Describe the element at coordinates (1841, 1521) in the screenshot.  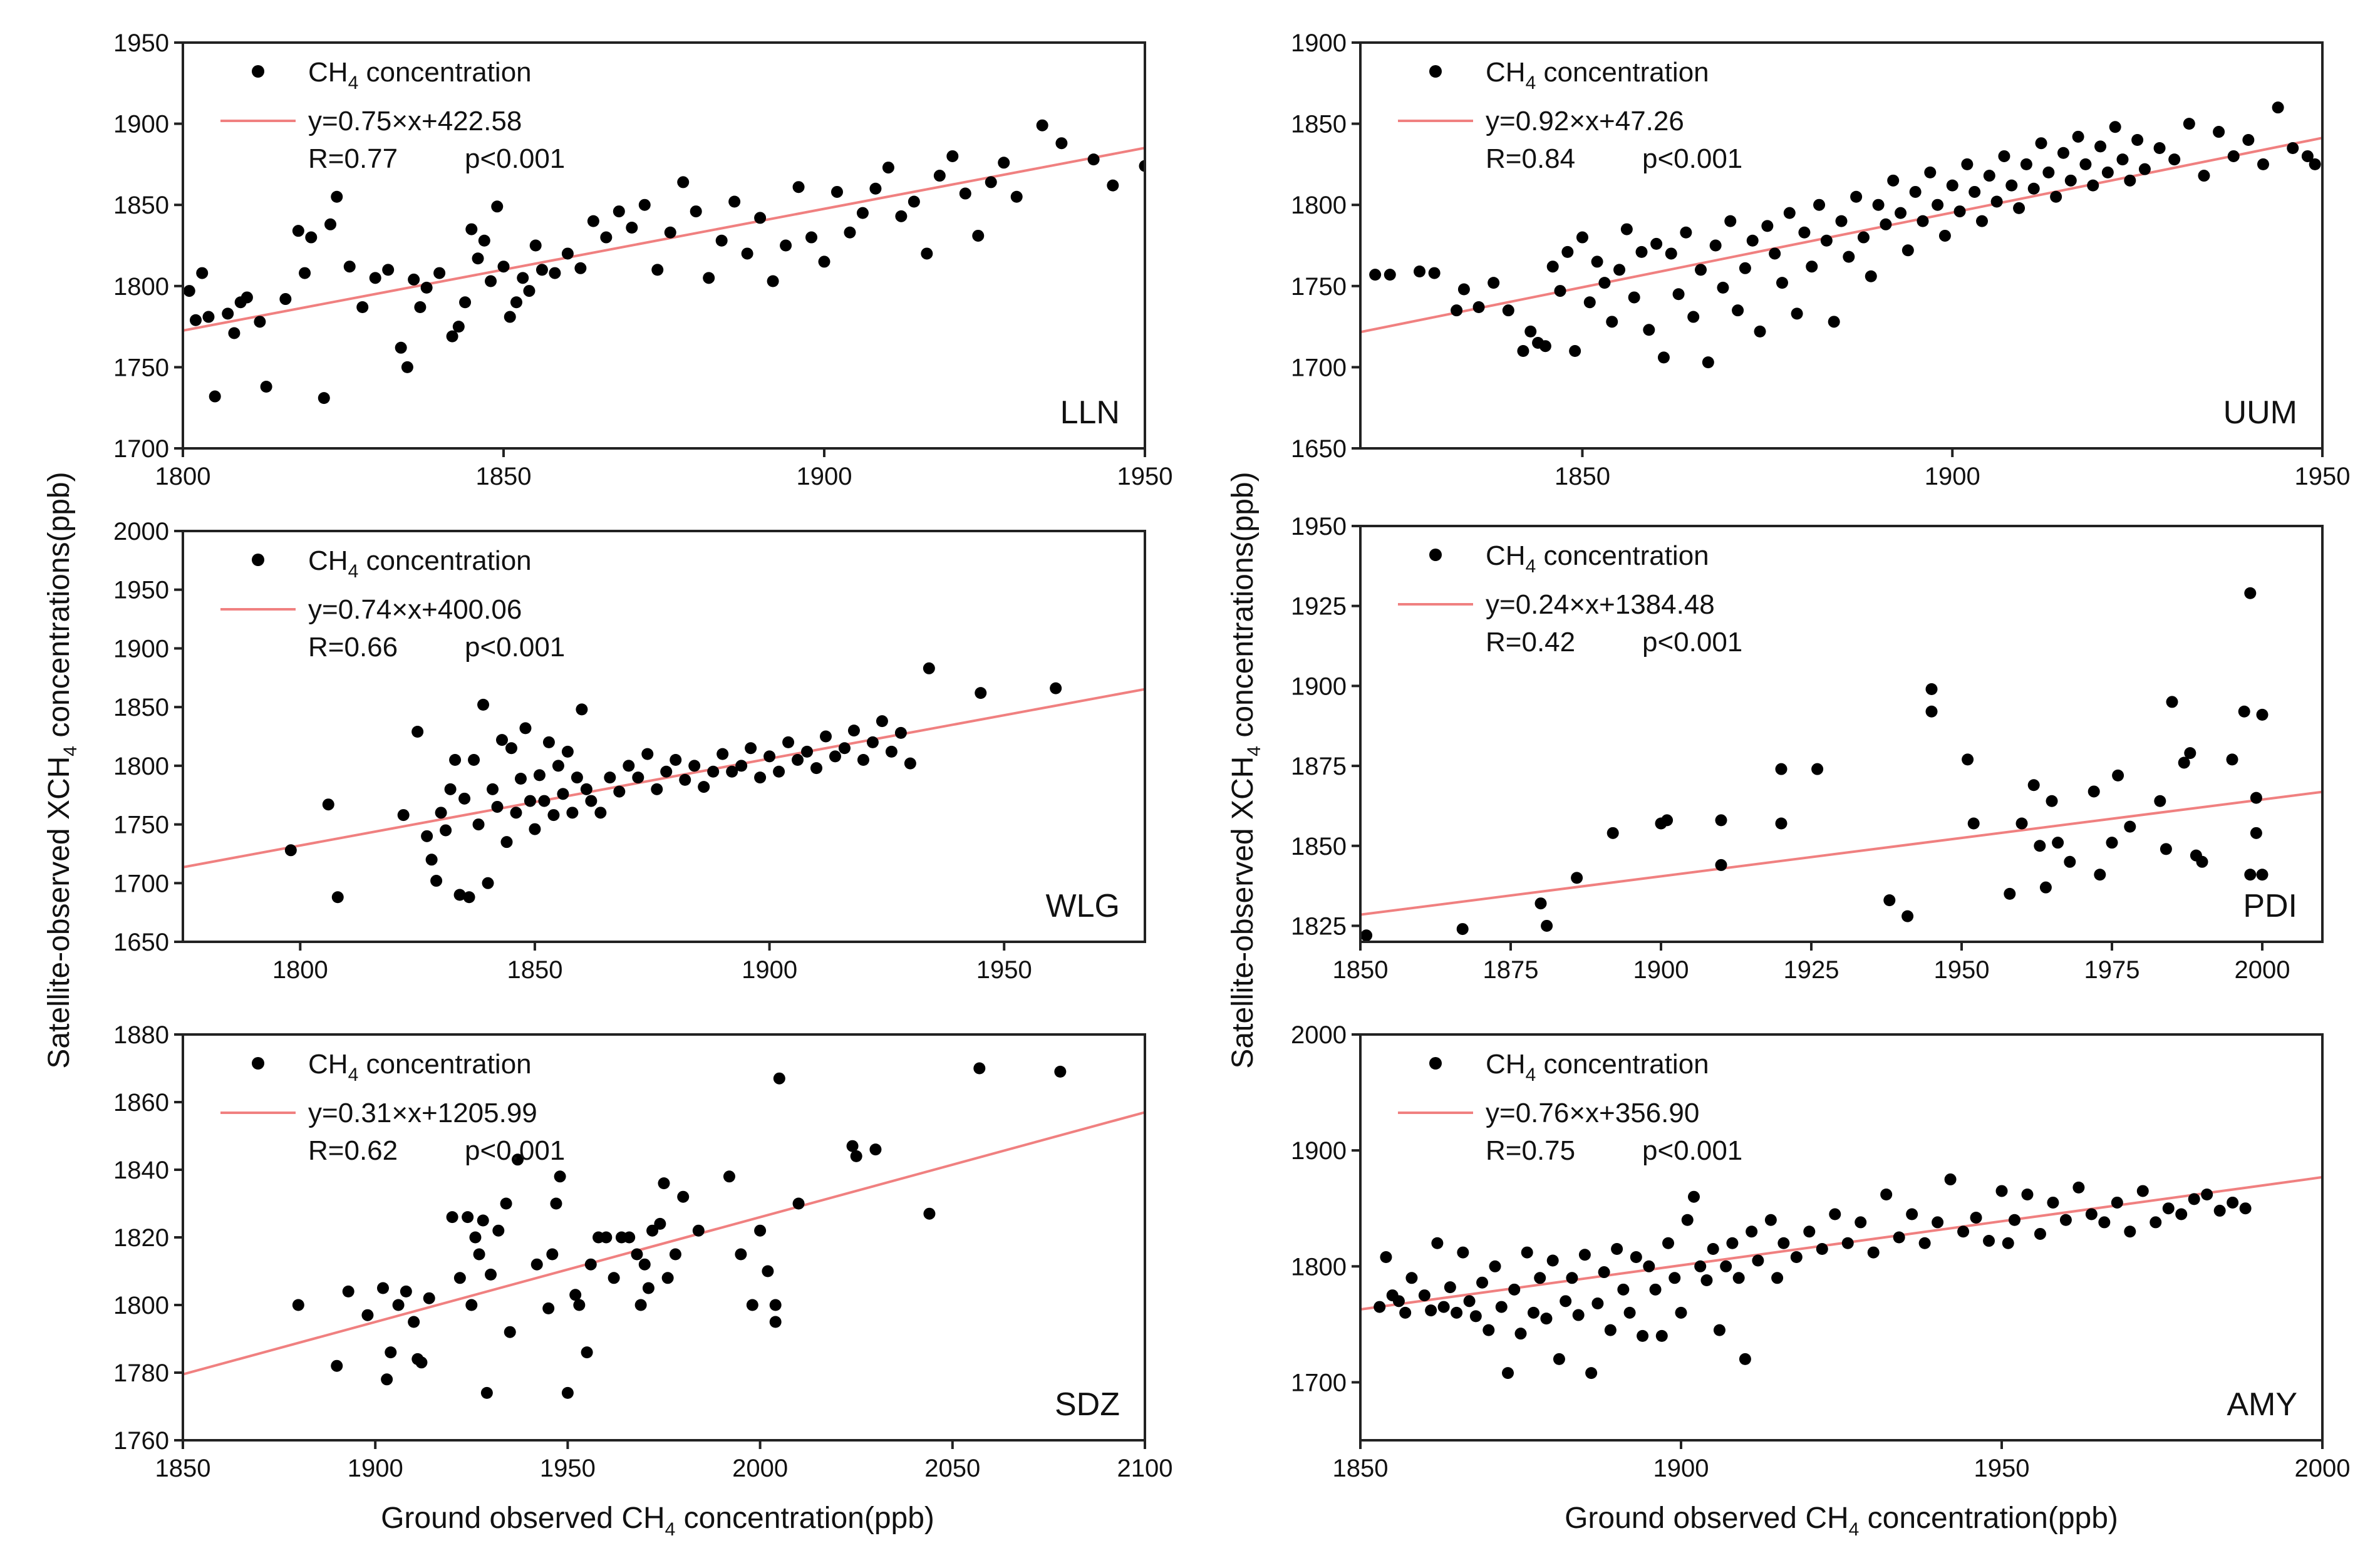
I see `x-axis-title-right: Ground observed CH4 concentration(ppb)` at that location.